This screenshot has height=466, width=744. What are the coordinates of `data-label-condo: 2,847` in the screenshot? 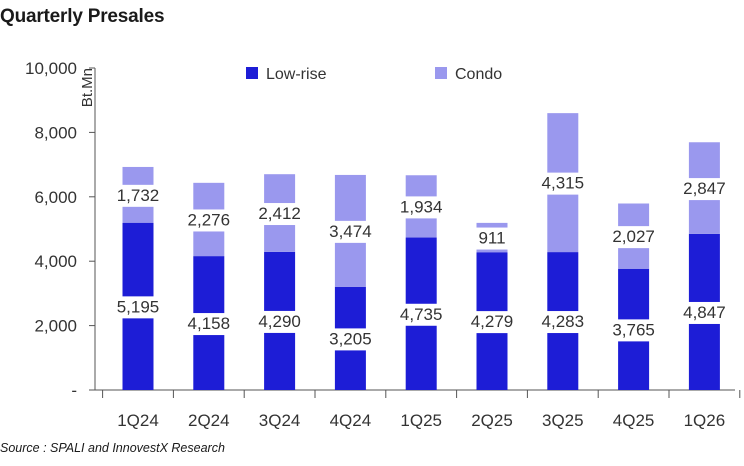 It's located at (704, 188).